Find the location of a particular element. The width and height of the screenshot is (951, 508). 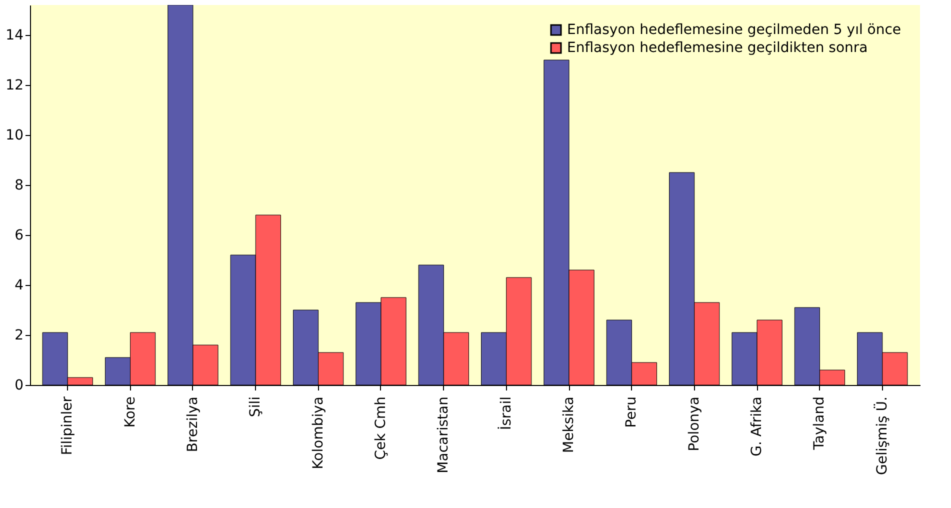

legend-label: Enflasyon hedeflemesine geçilmeden 5 yıl önce is located at coordinates (734, 30).